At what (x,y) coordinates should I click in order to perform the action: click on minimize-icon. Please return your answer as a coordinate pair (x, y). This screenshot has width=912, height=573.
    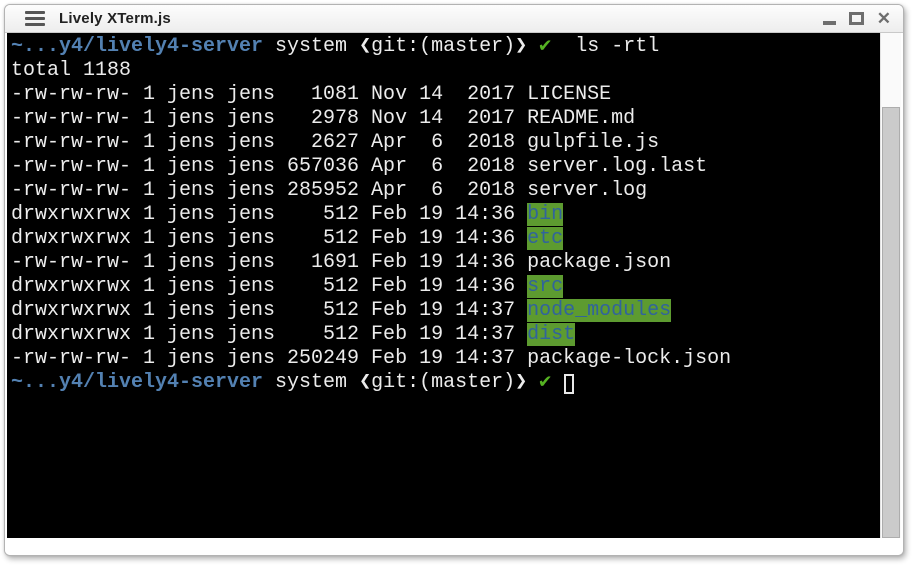
    Looking at the image, I should click on (829, 22).